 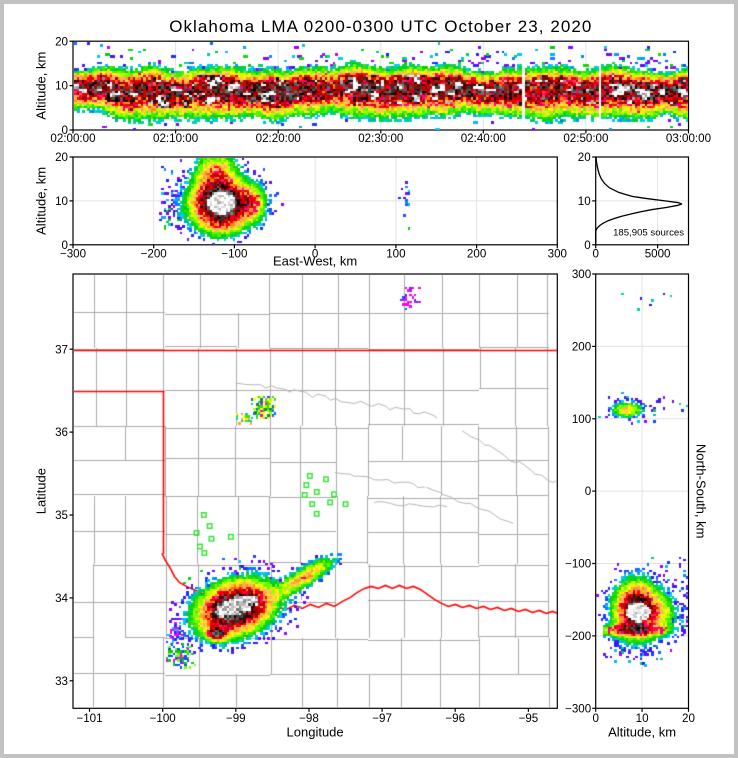 I want to click on svg-text: 02:30:00, so click(x=380, y=138).